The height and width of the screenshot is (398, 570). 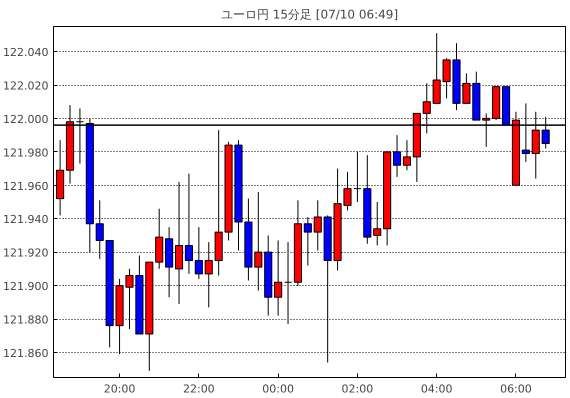 What do you see at coordinates (516, 389) in the screenshot?
I see `x-tick-label: 06:00` at bounding box center [516, 389].